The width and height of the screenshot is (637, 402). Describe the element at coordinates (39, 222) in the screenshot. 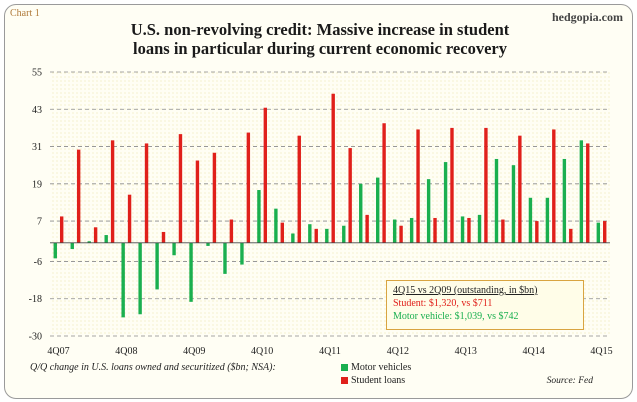

I see `y-tick-label: 7` at that location.